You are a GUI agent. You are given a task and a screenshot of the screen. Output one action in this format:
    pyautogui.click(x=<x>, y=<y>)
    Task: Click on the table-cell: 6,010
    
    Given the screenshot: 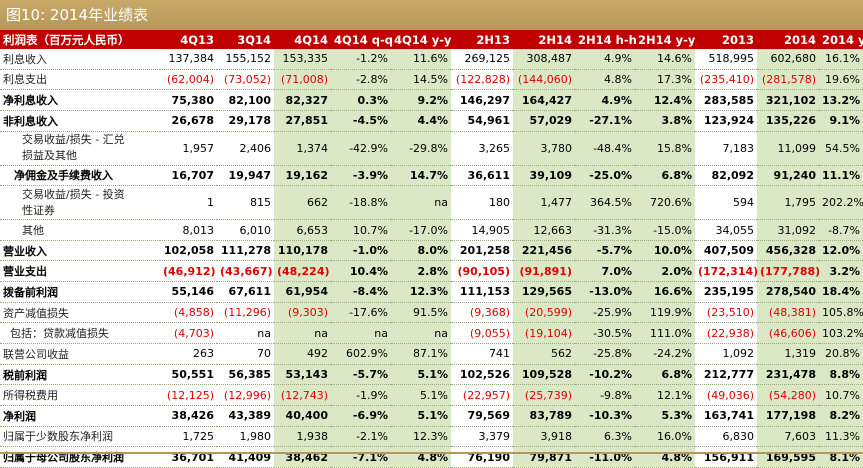 What is the action you would take?
    pyautogui.click(x=245, y=230)
    